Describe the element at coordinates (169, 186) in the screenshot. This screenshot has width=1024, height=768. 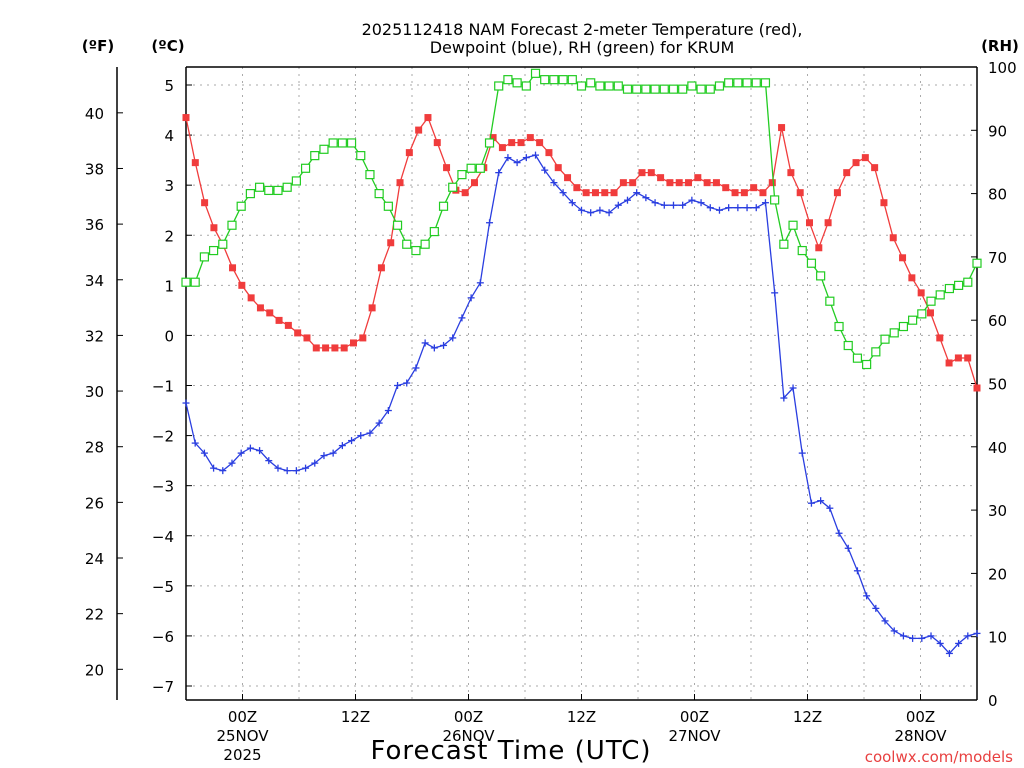
I see `c-tick-label: 3` at that location.